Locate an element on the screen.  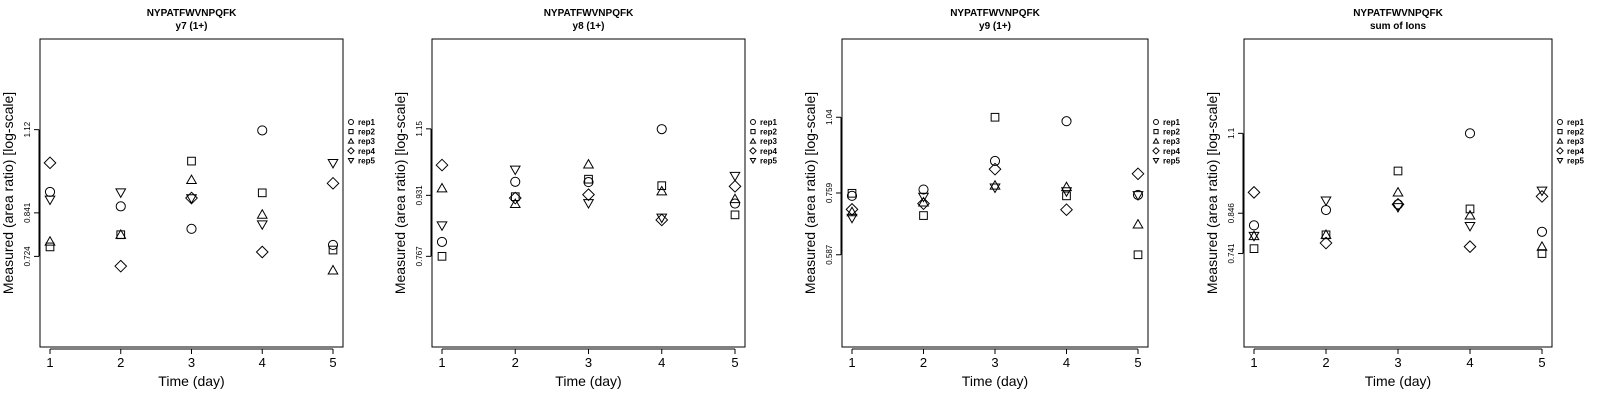
y-tick-label: 0.587 is located at coordinates (829, 254).